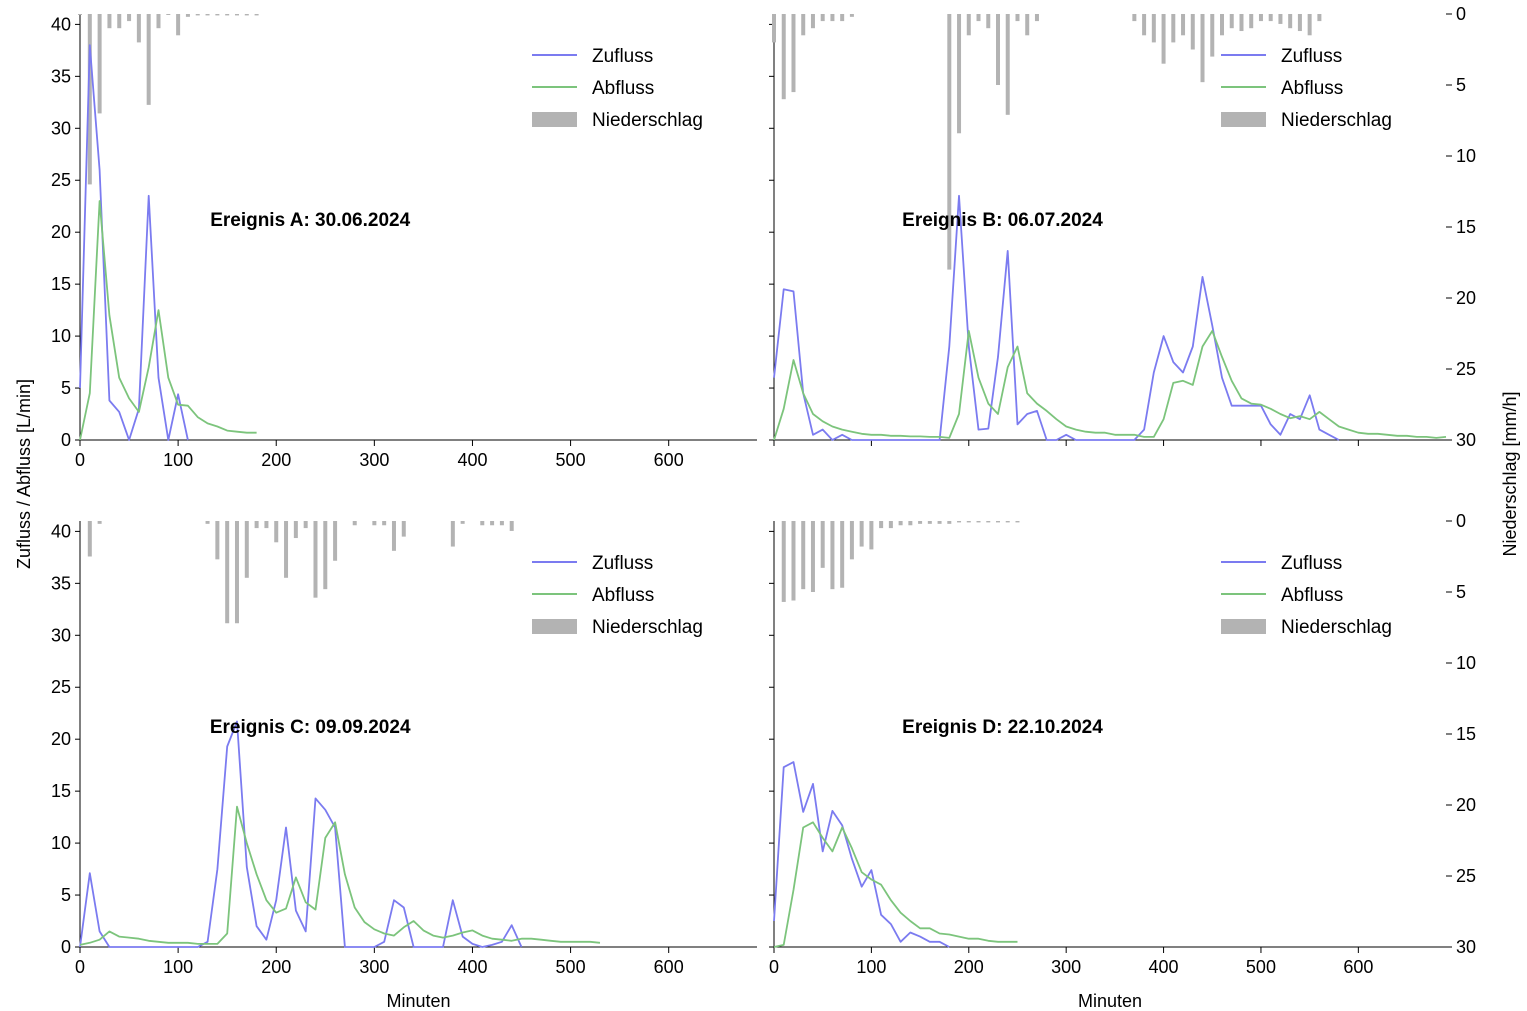 Image resolution: width=1527 pixels, height=1011 pixels. What do you see at coordinates (1311, 56) in the screenshot?
I see `legend-label-zufluss-b: Zufluss` at bounding box center [1311, 56].